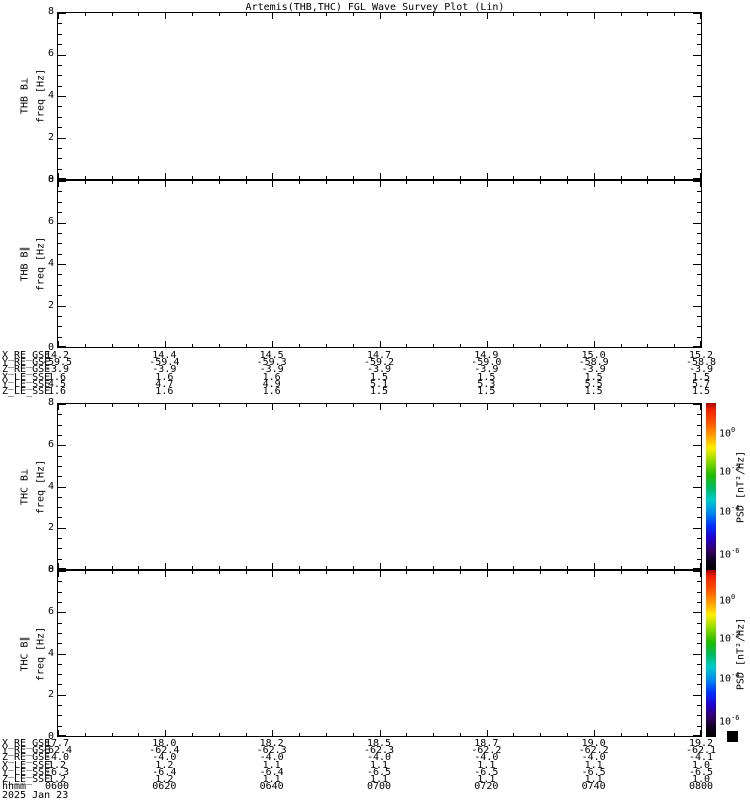 The height and width of the screenshot is (800, 750). Describe the element at coordinates (271, 363) in the screenshot. I see `thb-ephemeris-value: -59.3` at that location.